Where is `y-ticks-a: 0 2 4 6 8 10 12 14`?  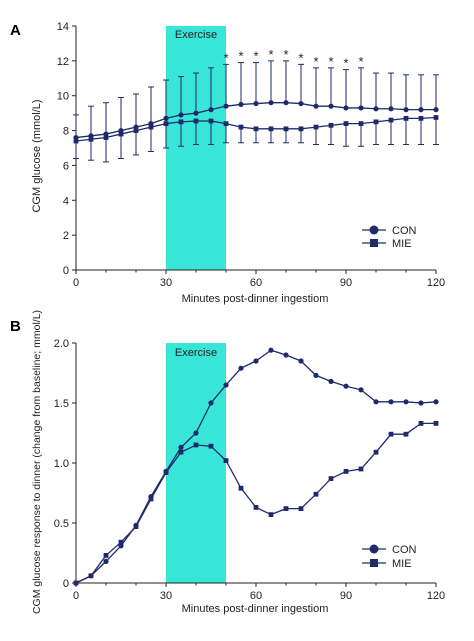
y-ticks-a: 0 2 4 6 8 10 12 14 is located at coordinates (66, 149).